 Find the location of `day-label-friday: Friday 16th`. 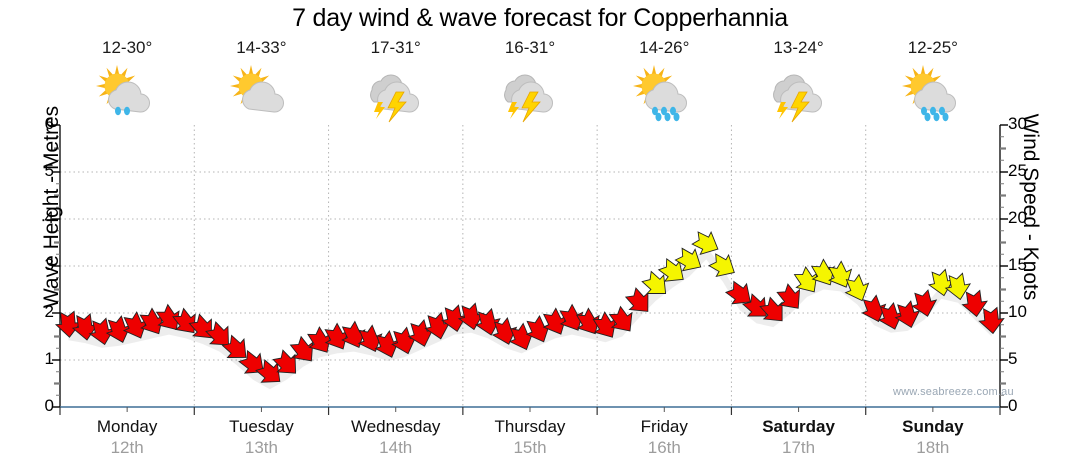

day-label-friday: Friday 16th is located at coordinates (664, 437).